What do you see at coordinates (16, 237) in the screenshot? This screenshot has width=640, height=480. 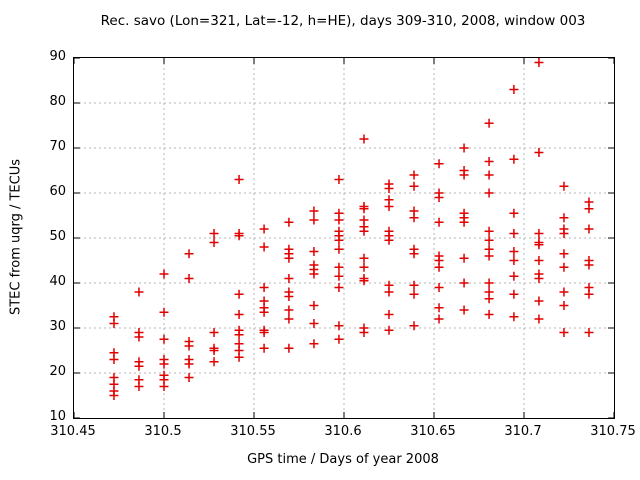 I see `y-axis-label: STEC from uqrg / TECUs` at bounding box center [16, 237].